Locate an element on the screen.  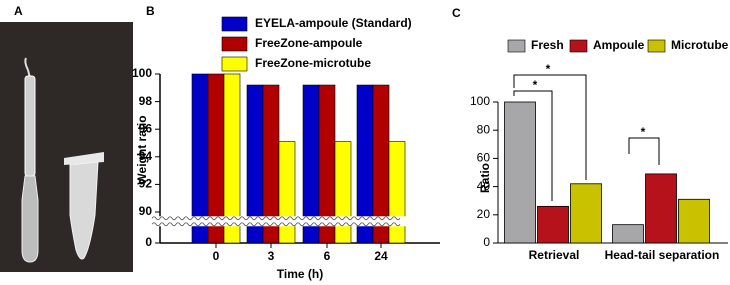
y-tick-label: 40 is located at coordinates (484, 186).